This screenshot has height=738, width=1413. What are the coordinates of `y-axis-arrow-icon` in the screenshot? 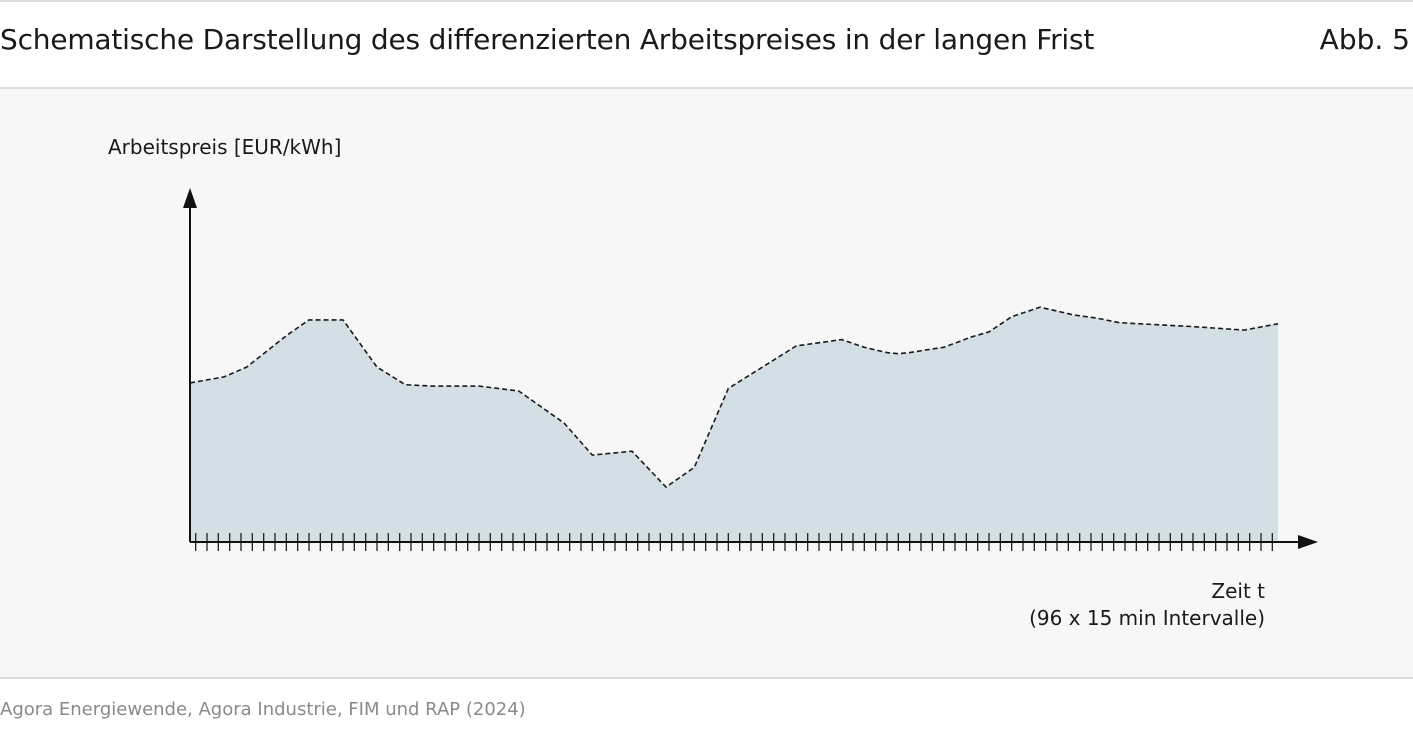 It's located at (190, 198).